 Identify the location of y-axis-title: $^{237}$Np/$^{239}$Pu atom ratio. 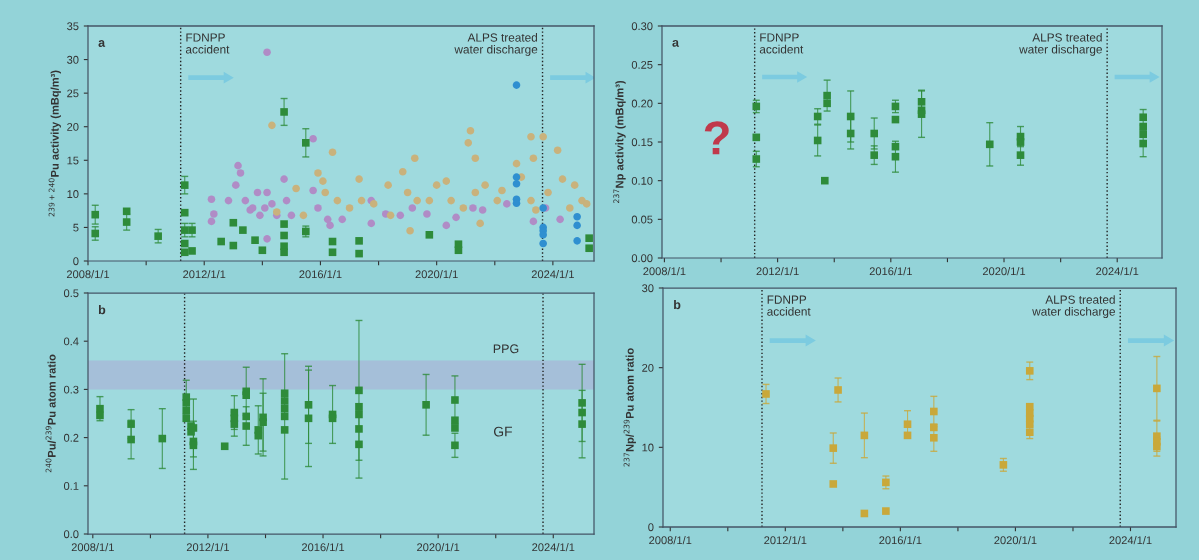
(629, 407).